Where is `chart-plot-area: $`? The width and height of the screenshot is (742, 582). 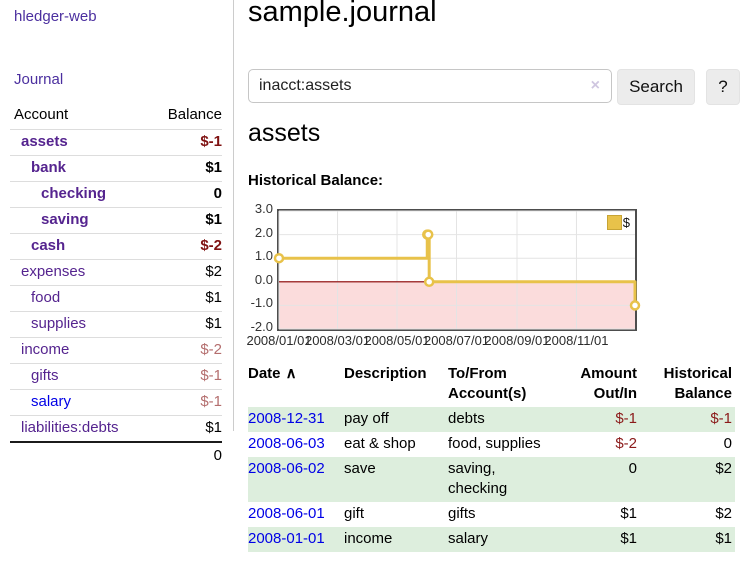
chart-plot-area: $ is located at coordinates (457, 270).